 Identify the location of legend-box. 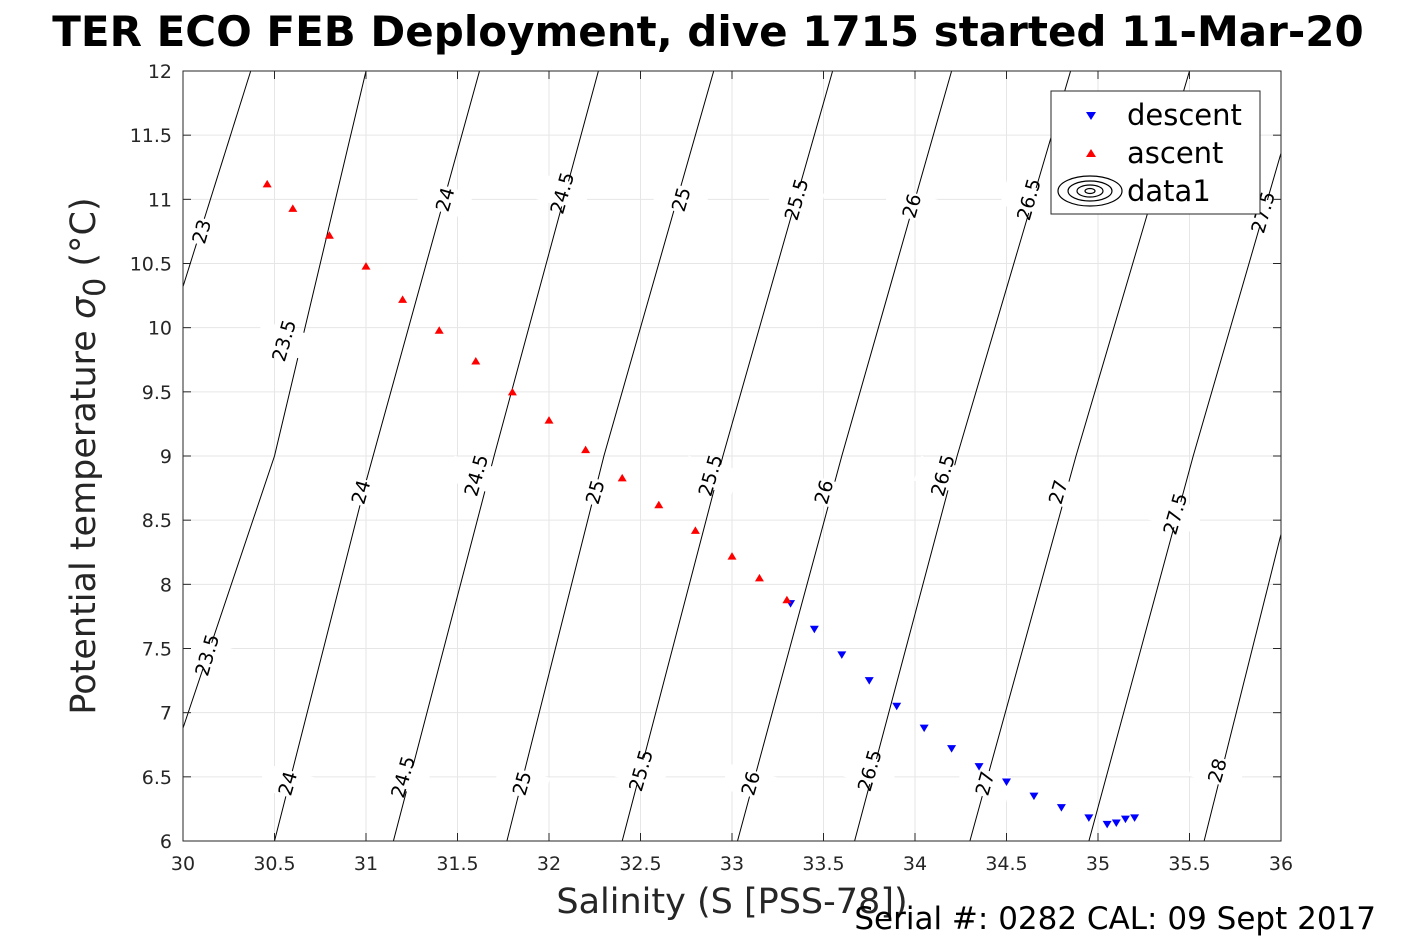
(1155, 152).